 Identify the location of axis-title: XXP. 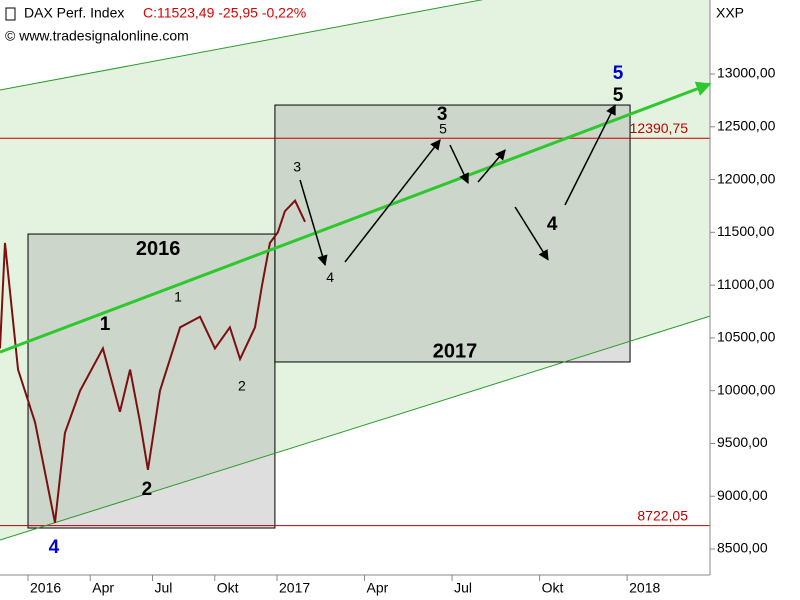
(730, 13).